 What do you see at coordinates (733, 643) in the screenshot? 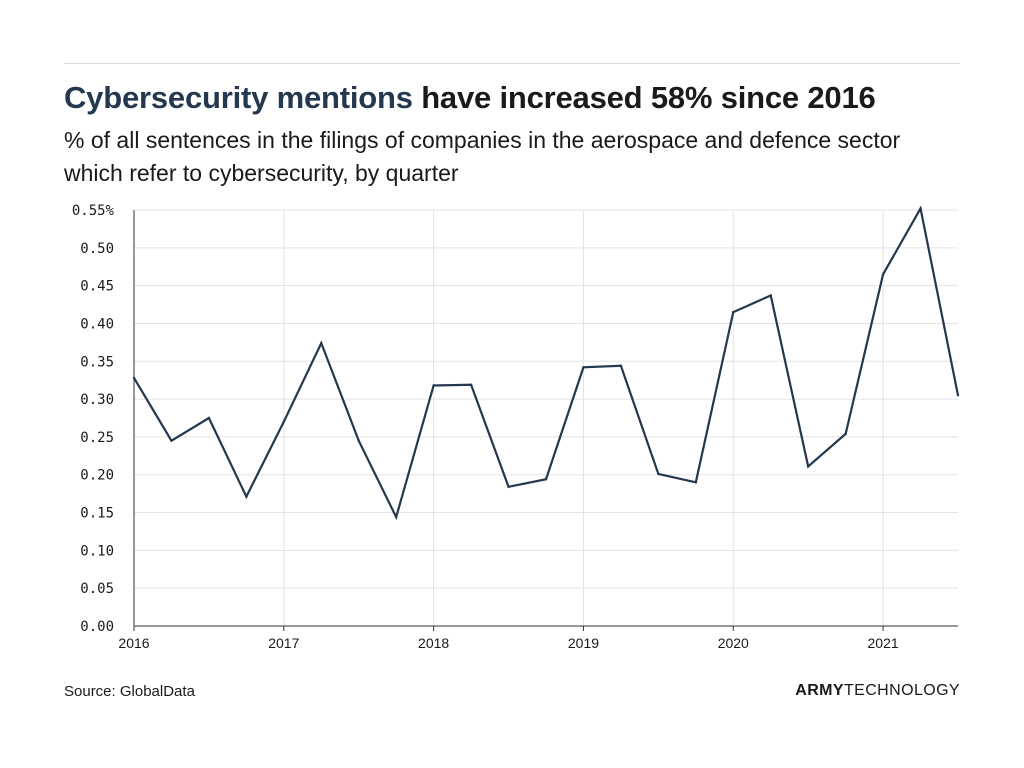
I see `x-tick-label: 2020` at bounding box center [733, 643].